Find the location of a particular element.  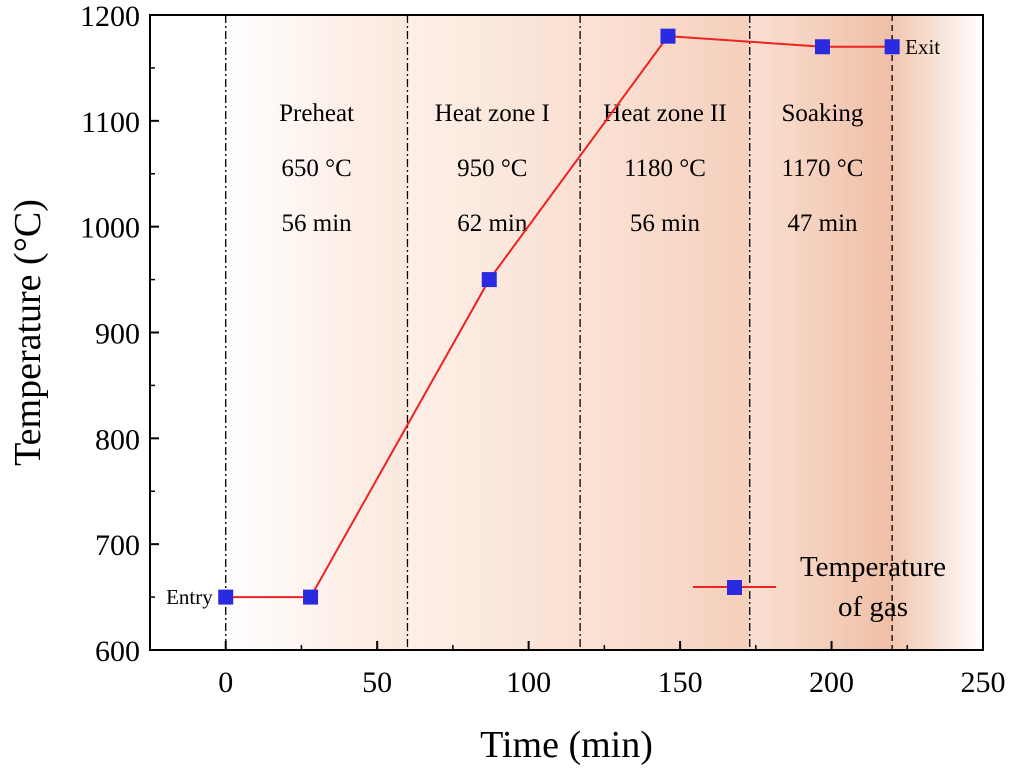

zone-name-3: Heat zone II is located at coordinates (665, 113).